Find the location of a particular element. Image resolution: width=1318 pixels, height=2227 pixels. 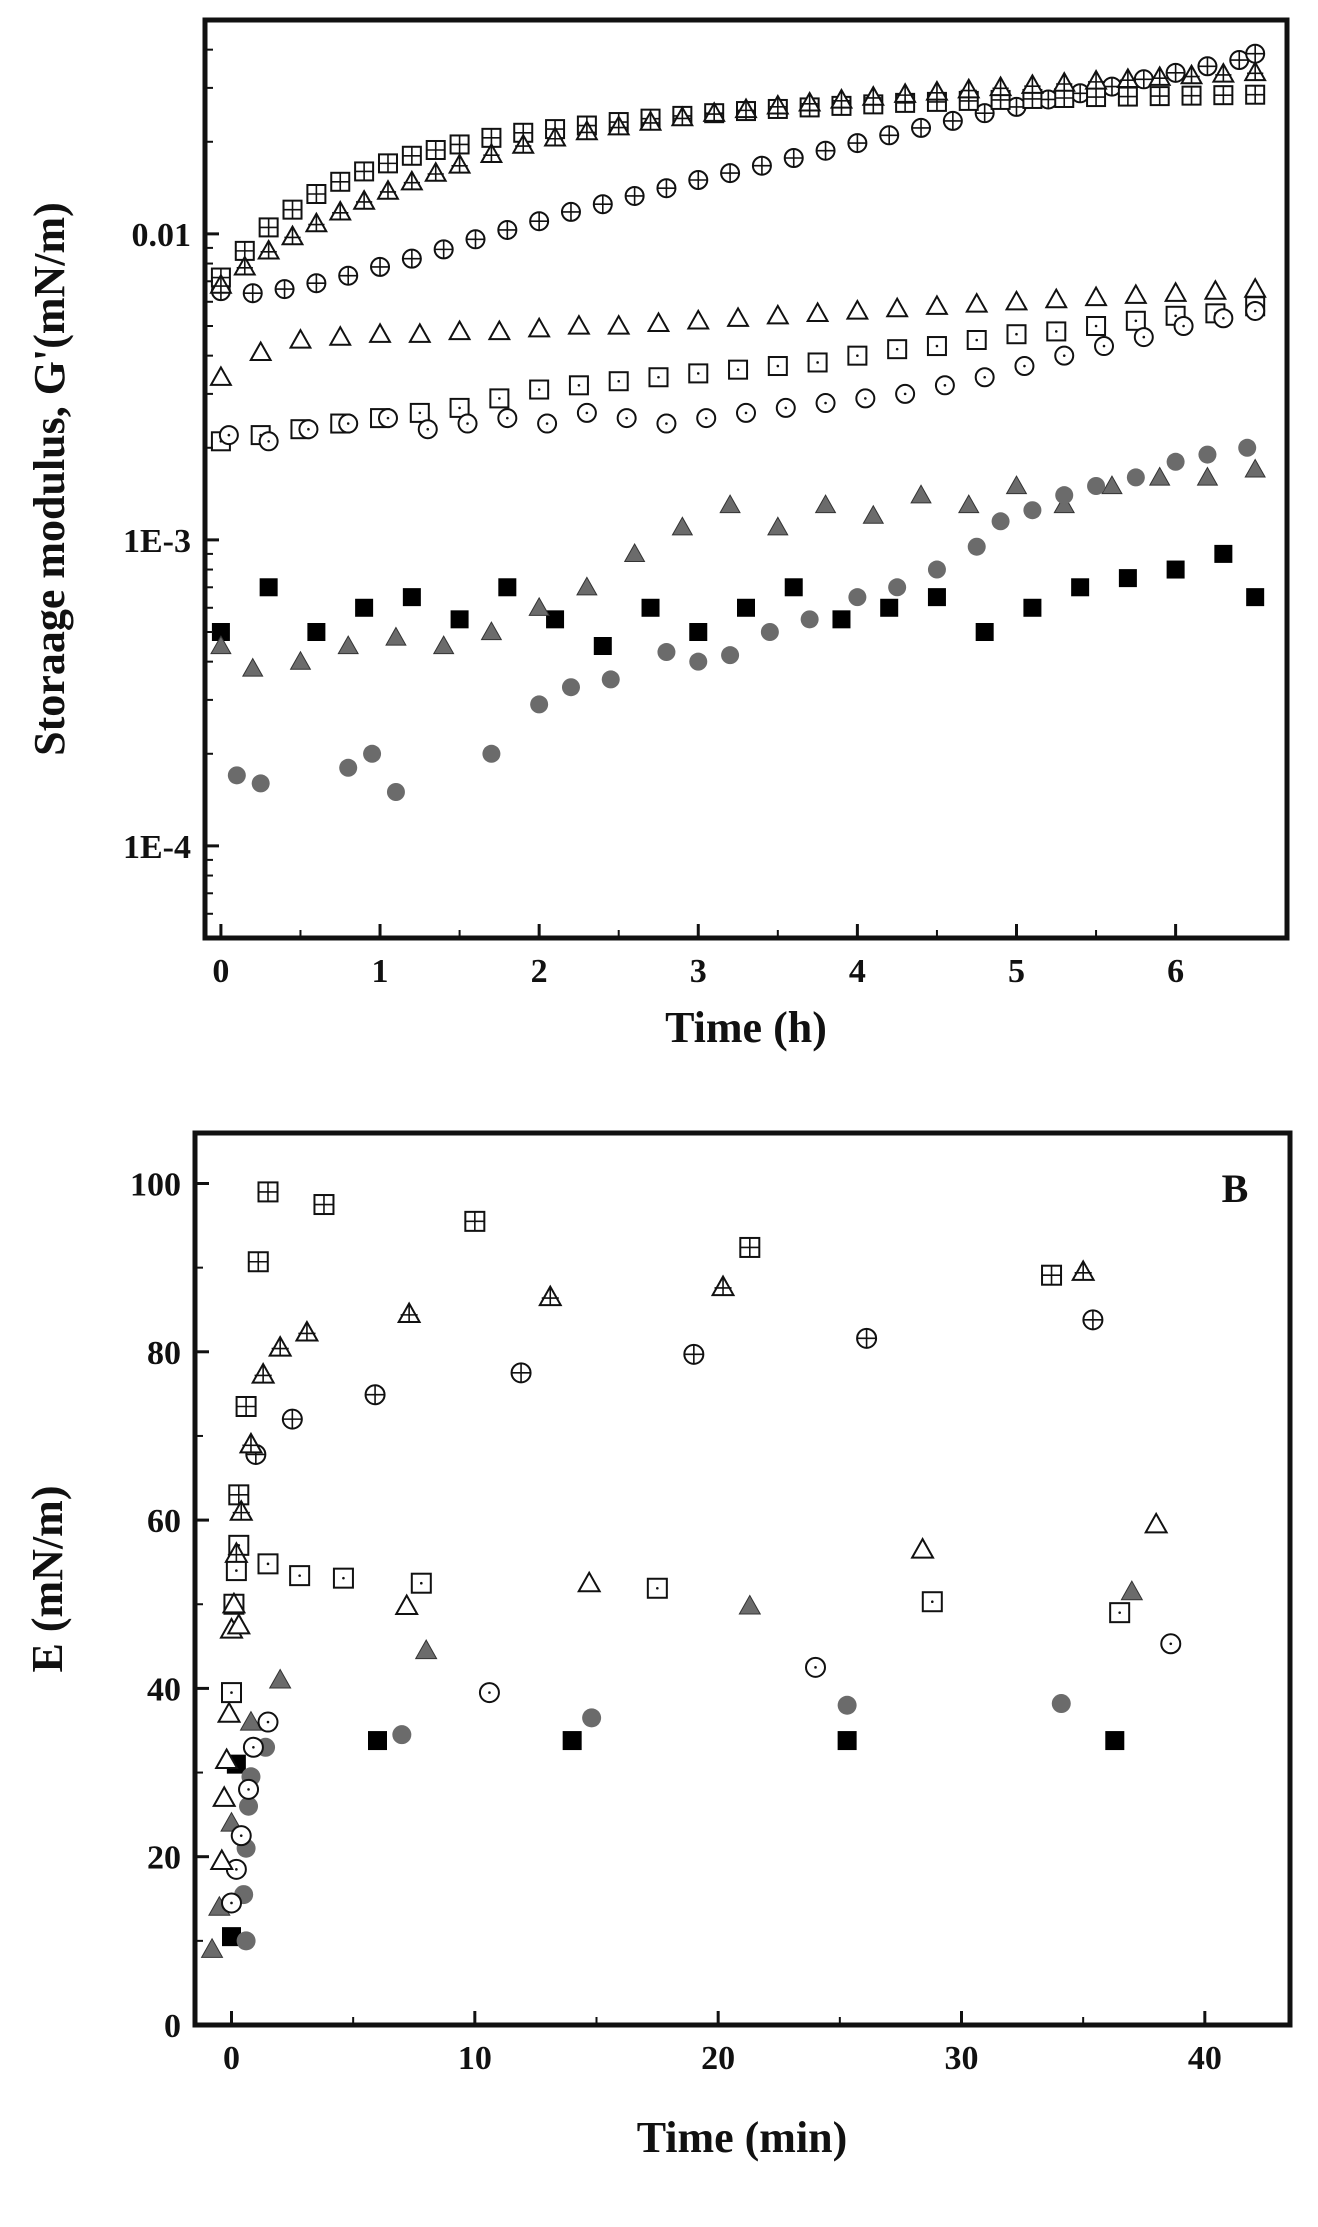

x-tick-label: 3 is located at coordinates (698, 971).